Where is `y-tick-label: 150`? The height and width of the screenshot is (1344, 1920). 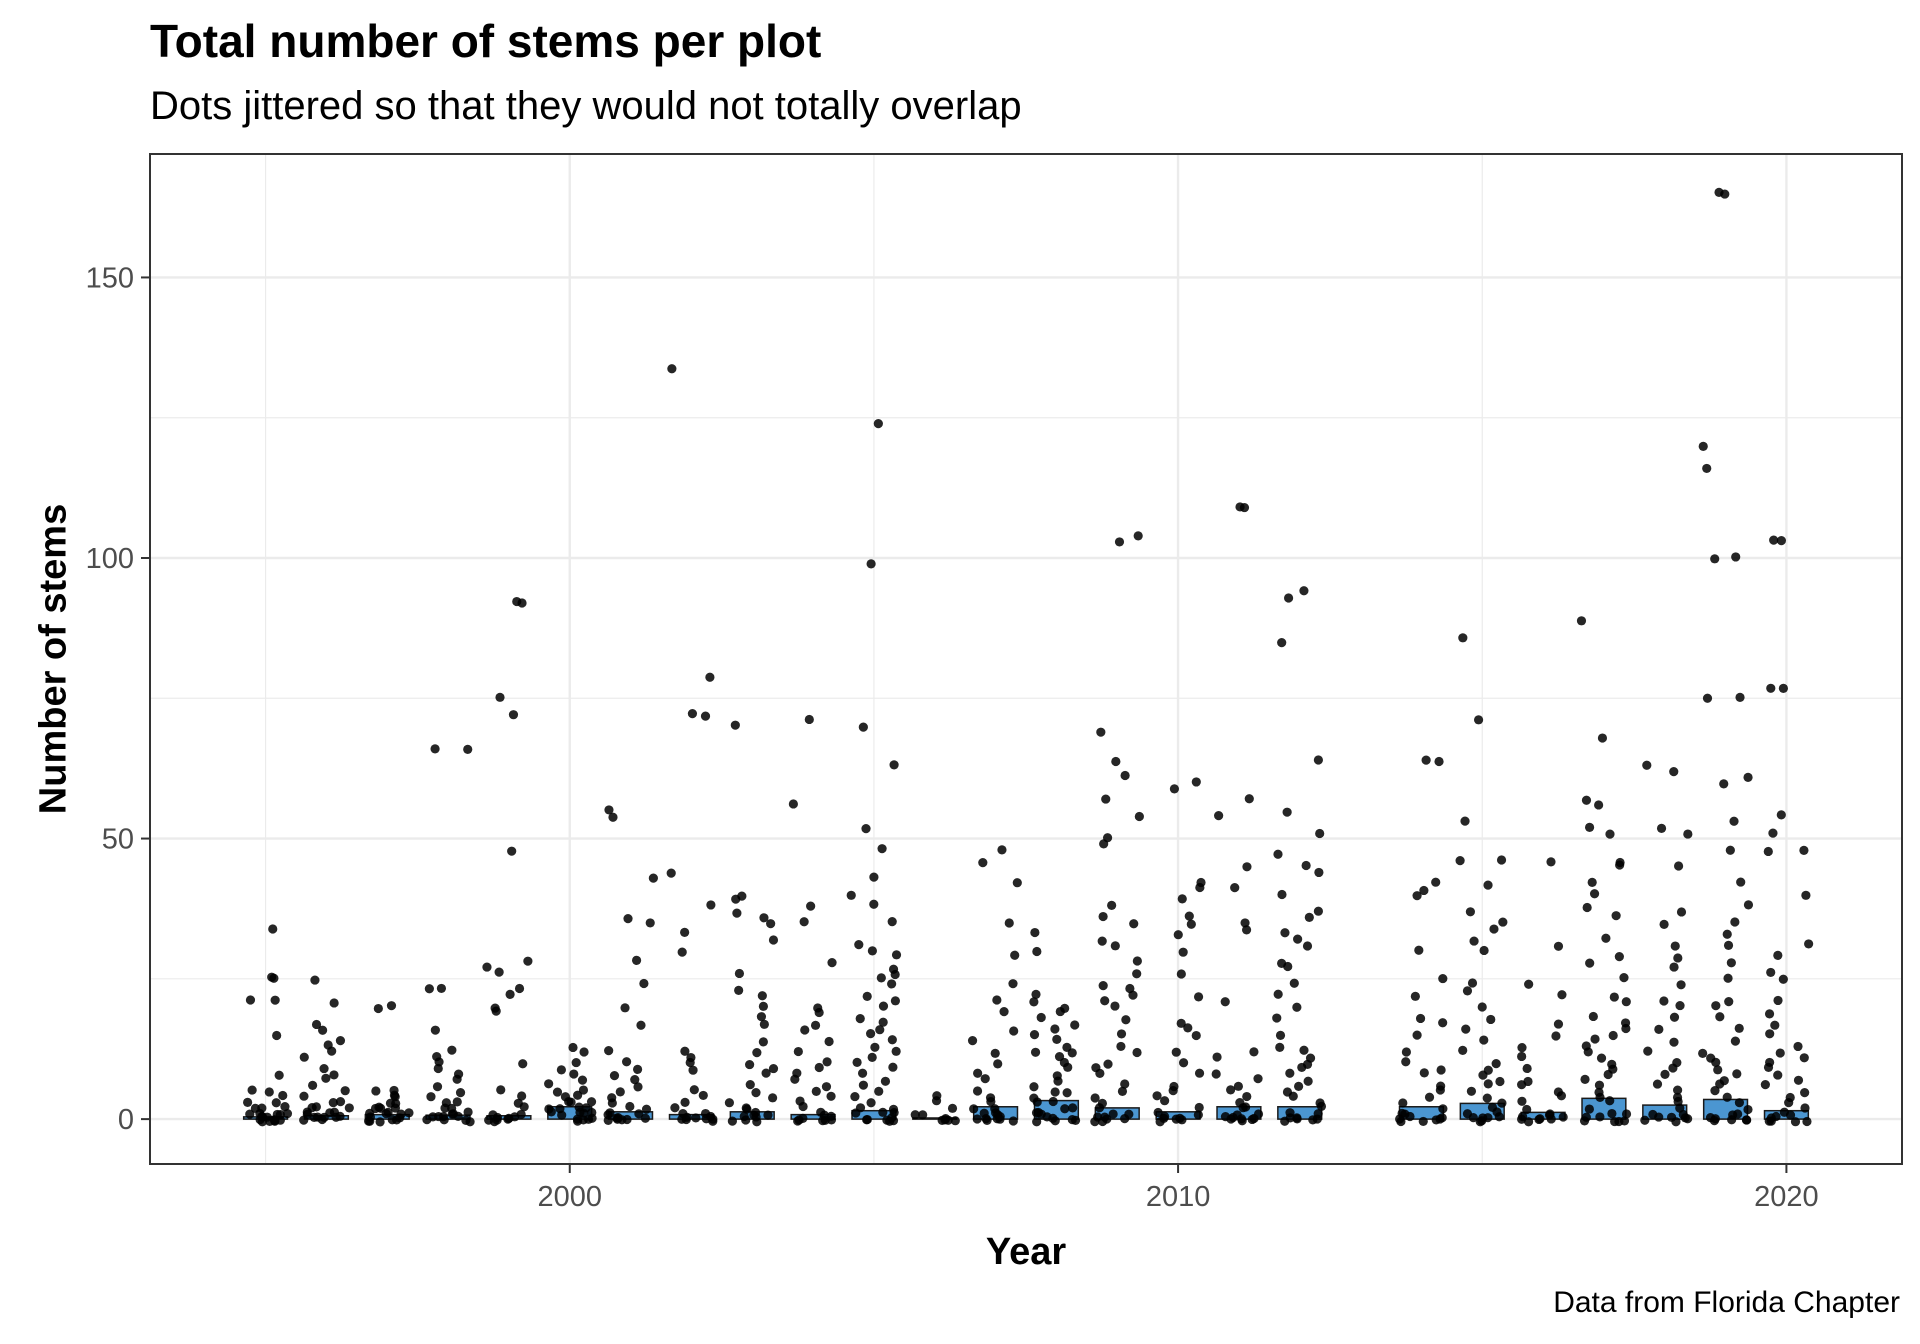 y-tick-label: 150 is located at coordinates (110, 278).